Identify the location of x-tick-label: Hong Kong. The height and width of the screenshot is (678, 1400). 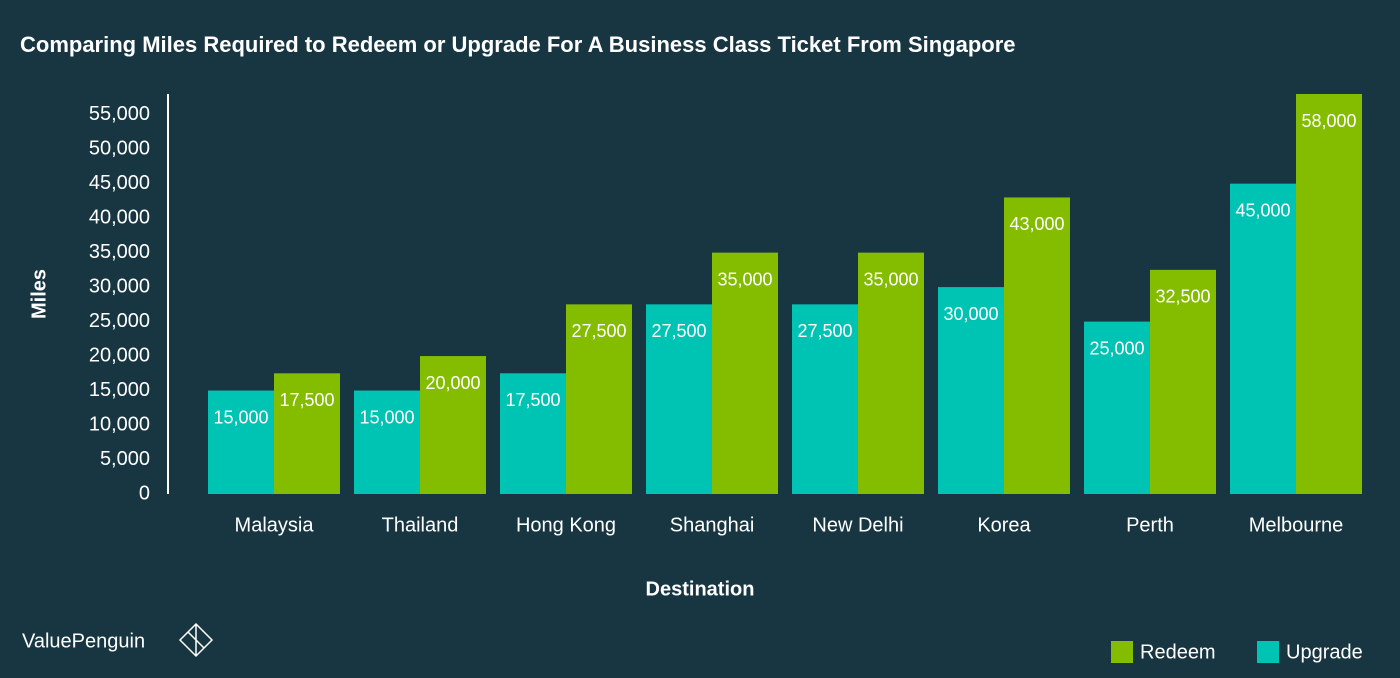
(566, 525).